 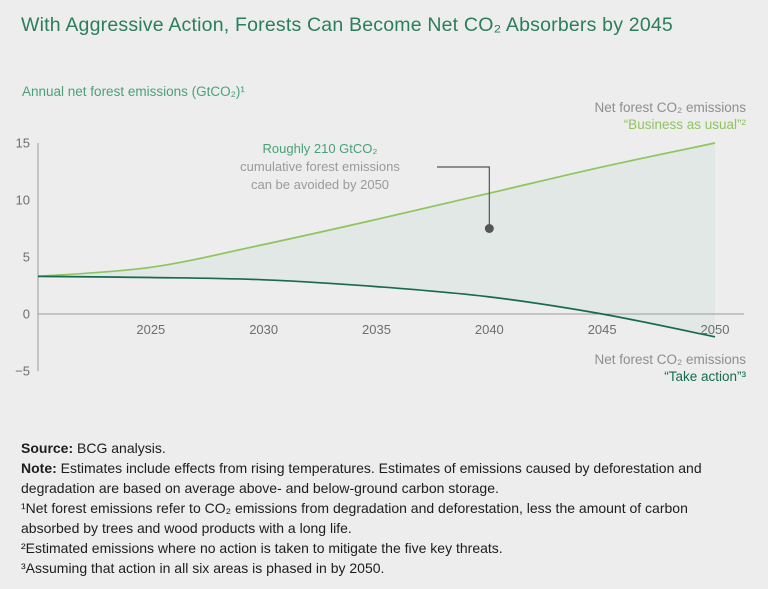 What do you see at coordinates (39, 468) in the screenshot?
I see `note-label: Note:` at bounding box center [39, 468].